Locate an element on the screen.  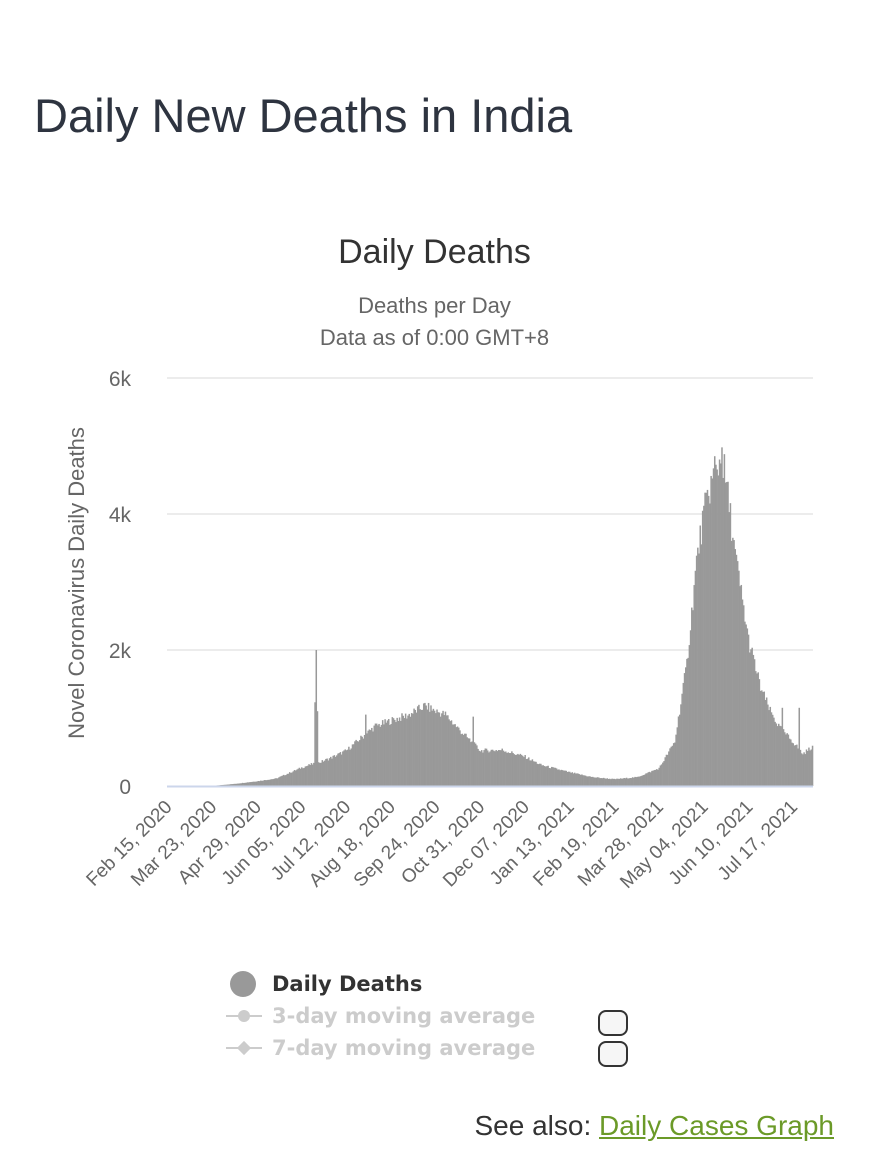
legend-item-daily-deaths: Daily Deaths is located at coordinates (380, 984).